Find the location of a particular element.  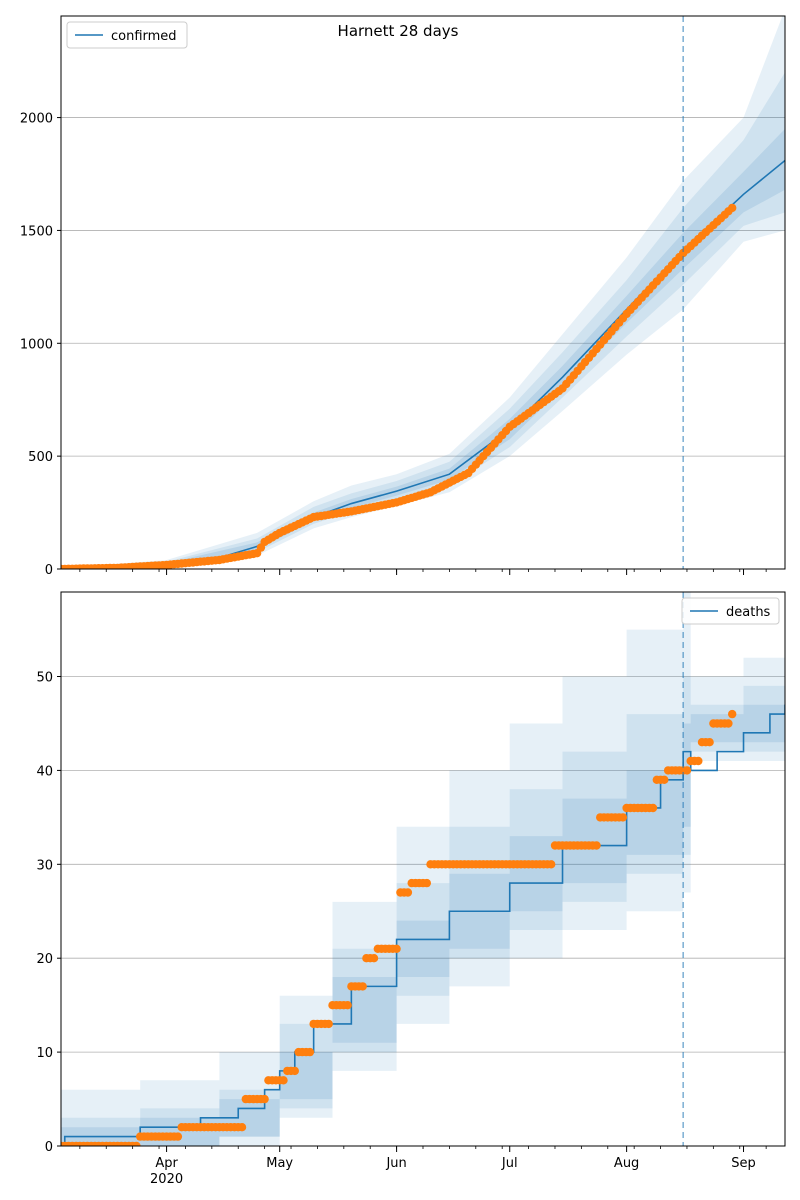

x-tick-sublabel: 2020 is located at coordinates (166, 1179).